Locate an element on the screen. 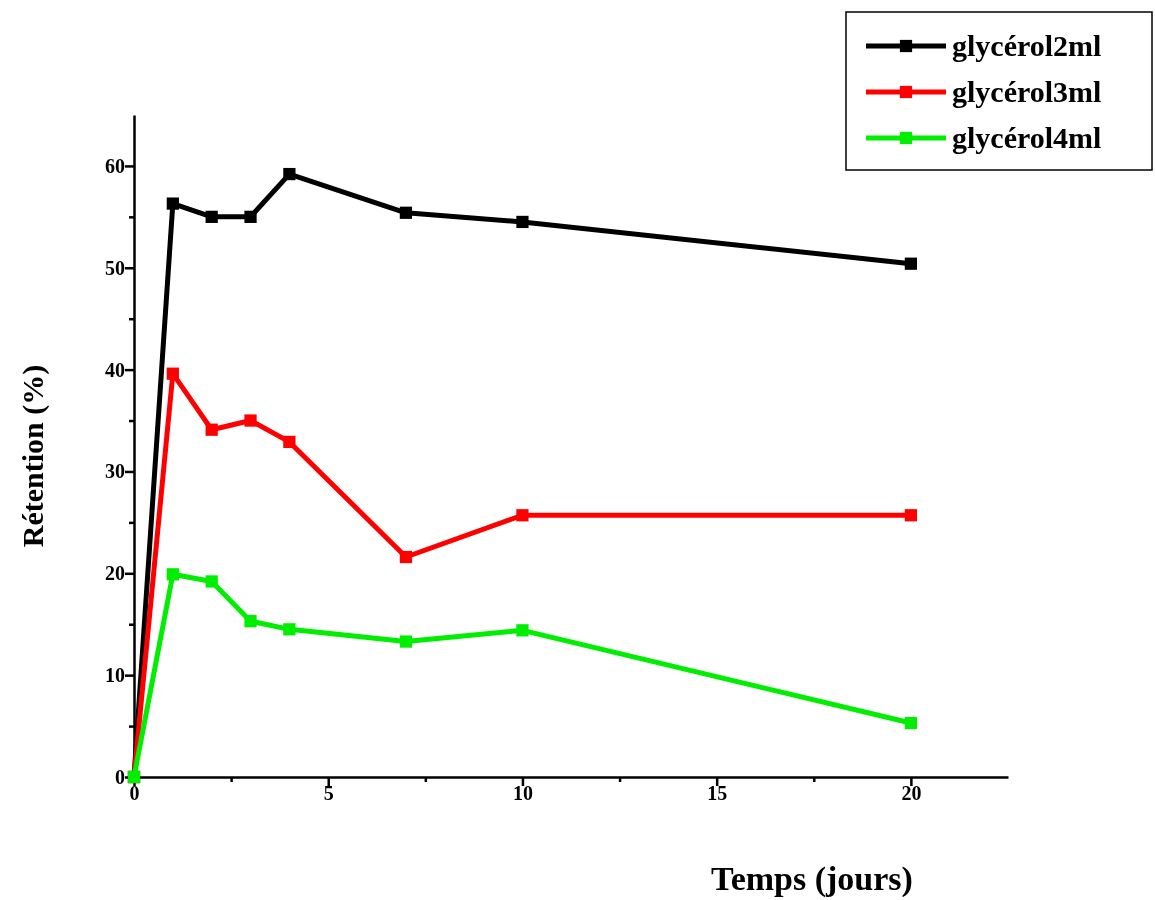  y-tick-label: 60 is located at coordinates (115, 165).